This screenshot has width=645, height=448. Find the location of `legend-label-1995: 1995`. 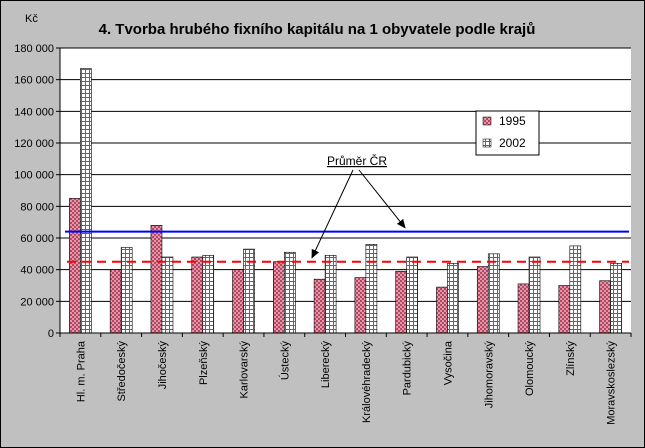

legend-label-1995: 1995 is located at coordinates (512, 121).